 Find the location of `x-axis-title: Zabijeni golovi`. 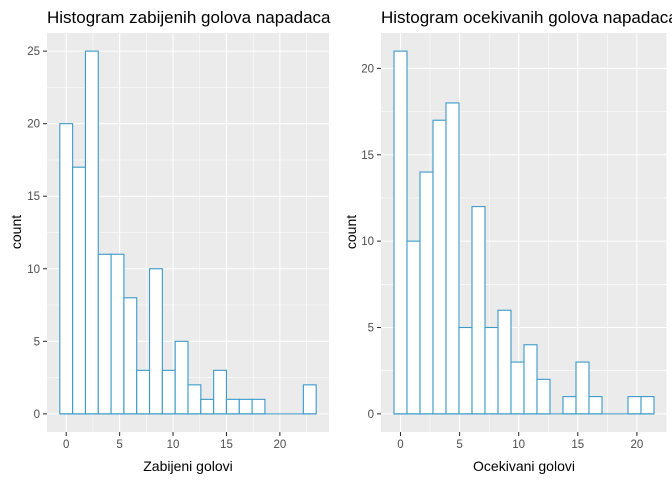

x-axis-title: Zabijeni golovi is located at coordinates (188, 466).